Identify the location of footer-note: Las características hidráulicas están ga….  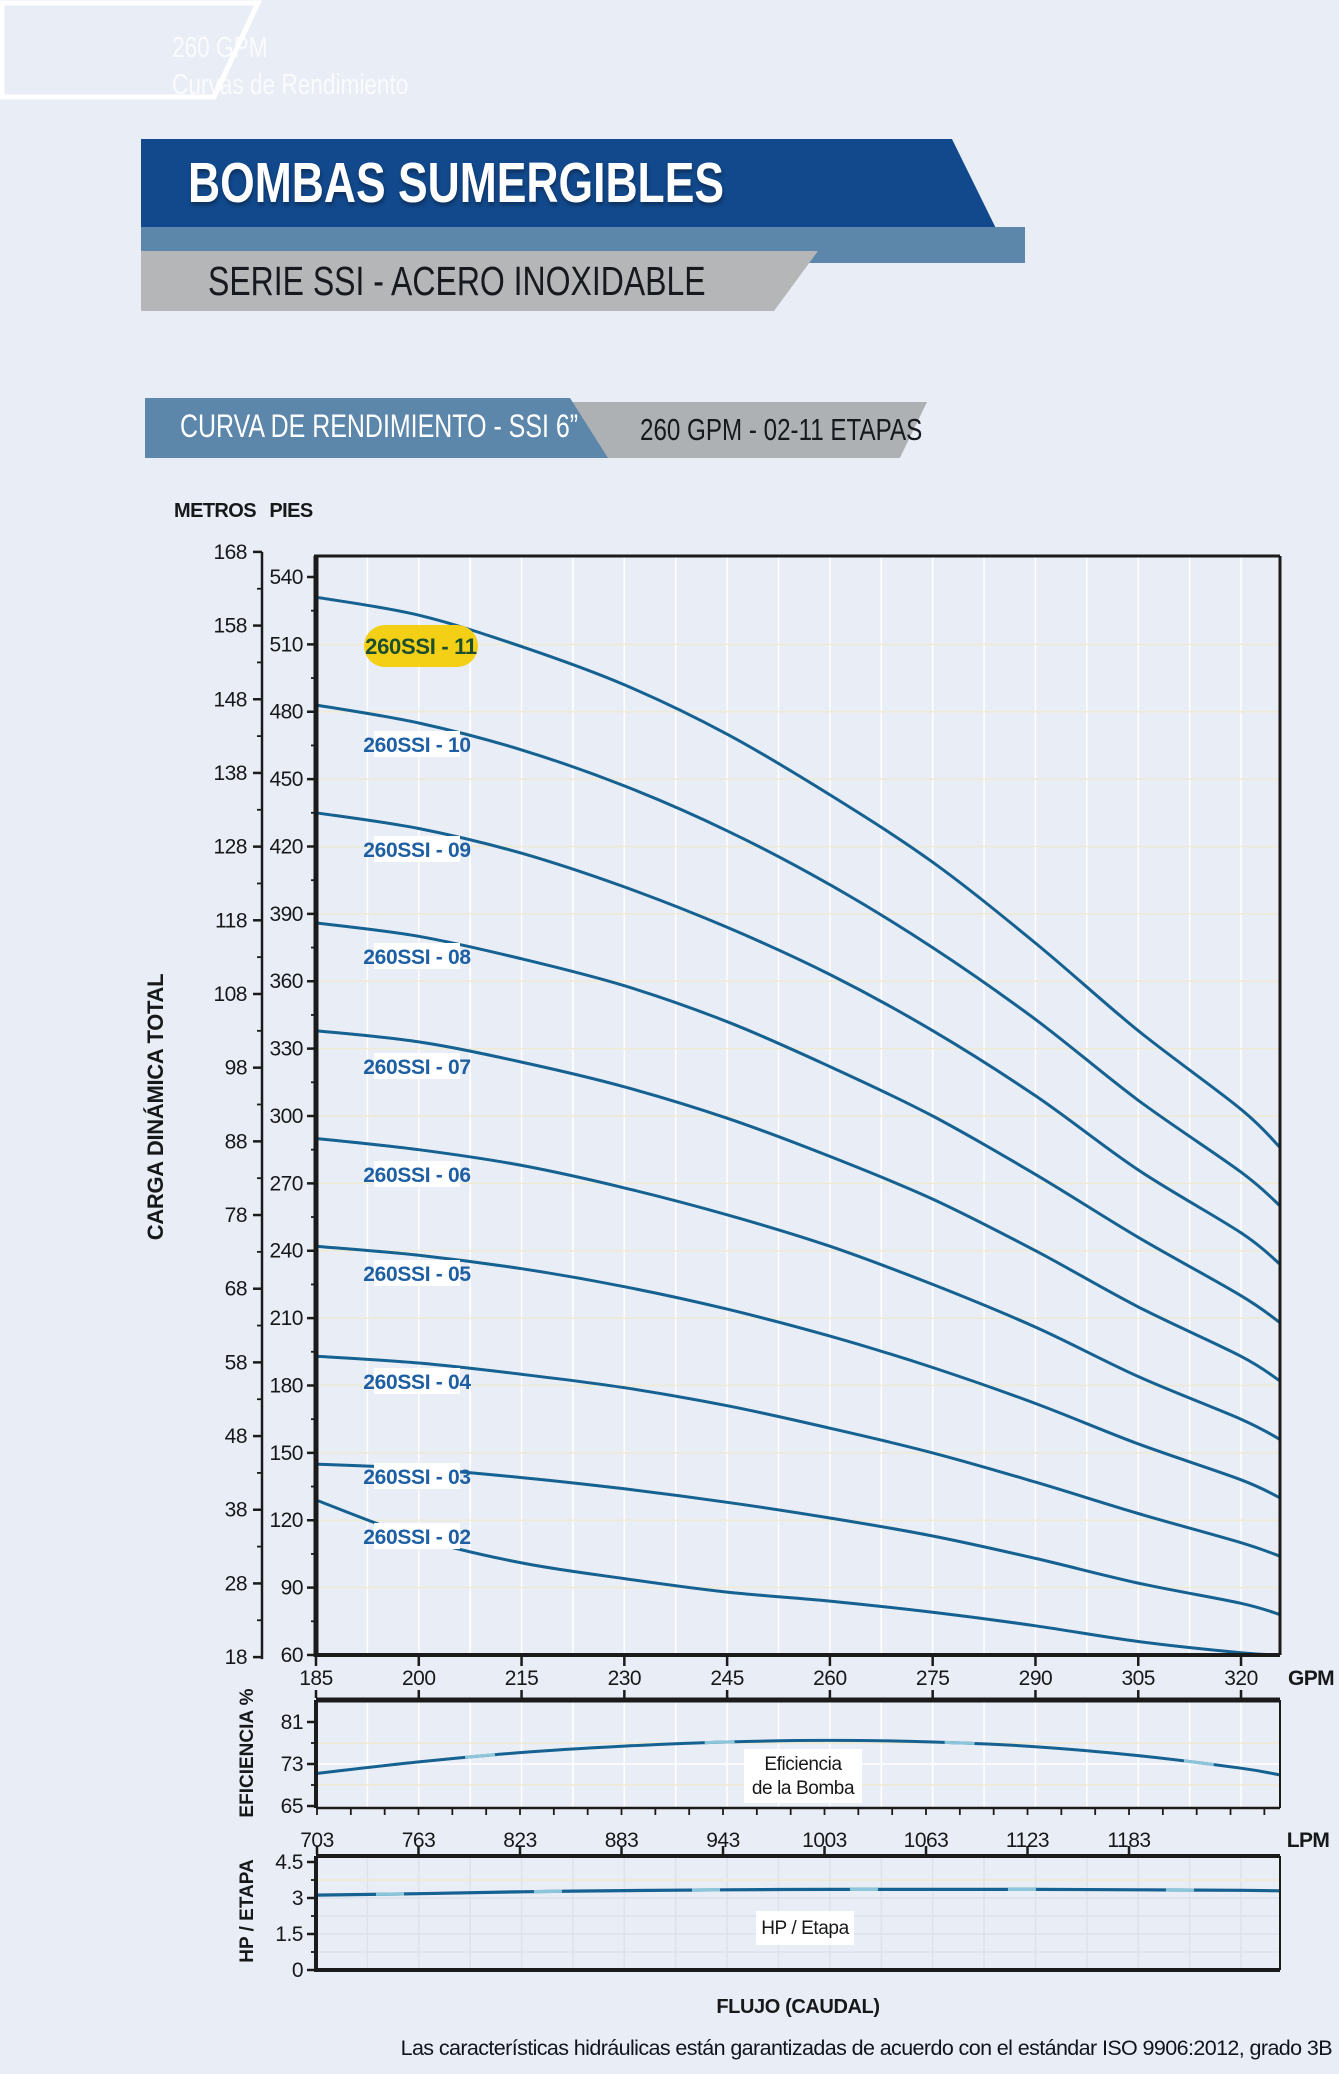
(867, 2048).